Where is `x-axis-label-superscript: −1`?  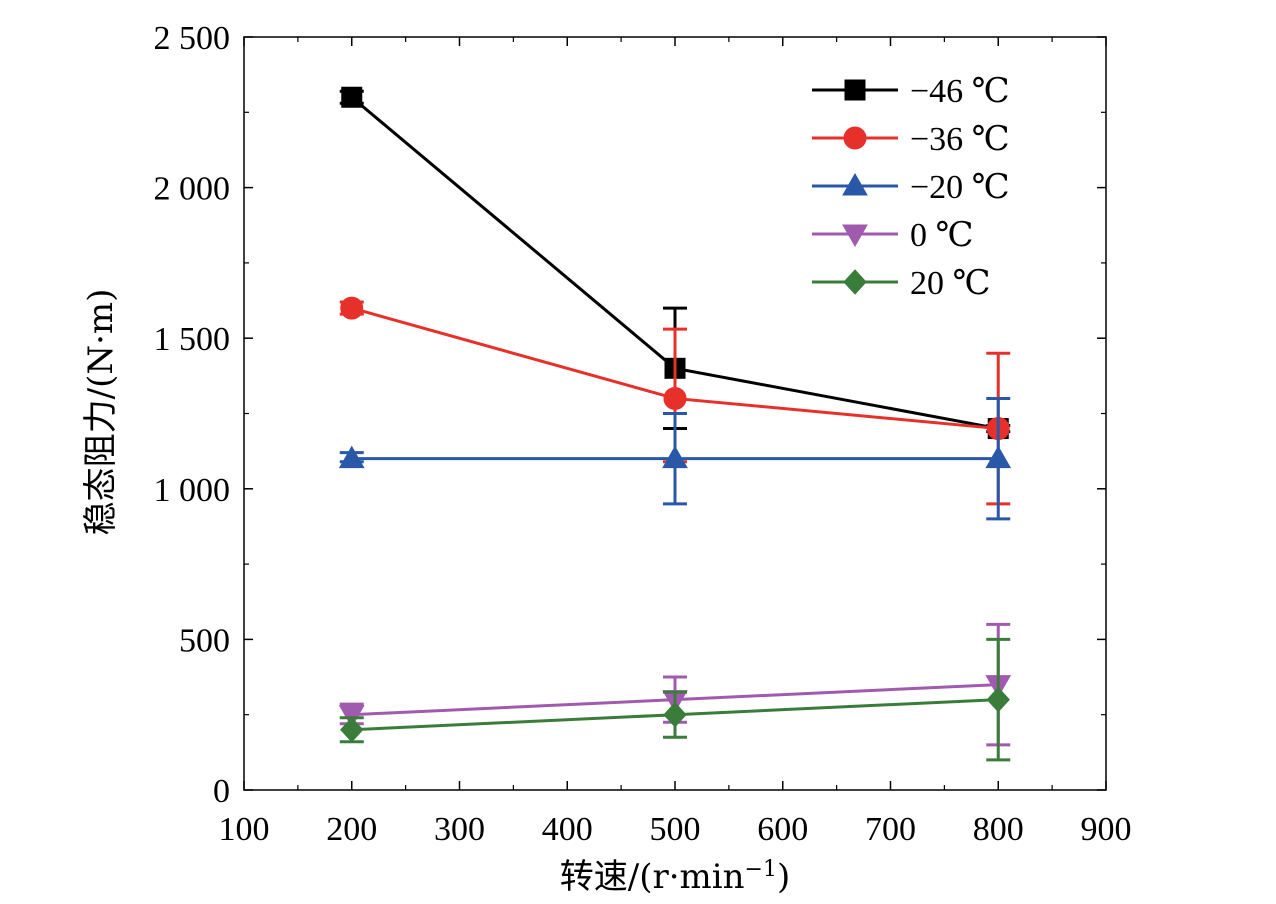
x-axis-label-superscript: −1 is located at coordinates (761, 869).